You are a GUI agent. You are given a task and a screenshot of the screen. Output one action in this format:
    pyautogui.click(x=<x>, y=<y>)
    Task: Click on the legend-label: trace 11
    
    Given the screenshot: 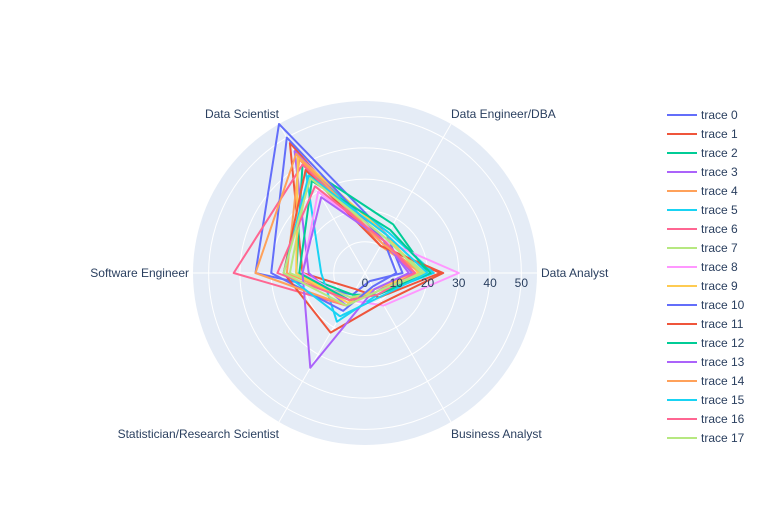 What is the action you would take?
    pyautogui.click(x=722, y=324)
    